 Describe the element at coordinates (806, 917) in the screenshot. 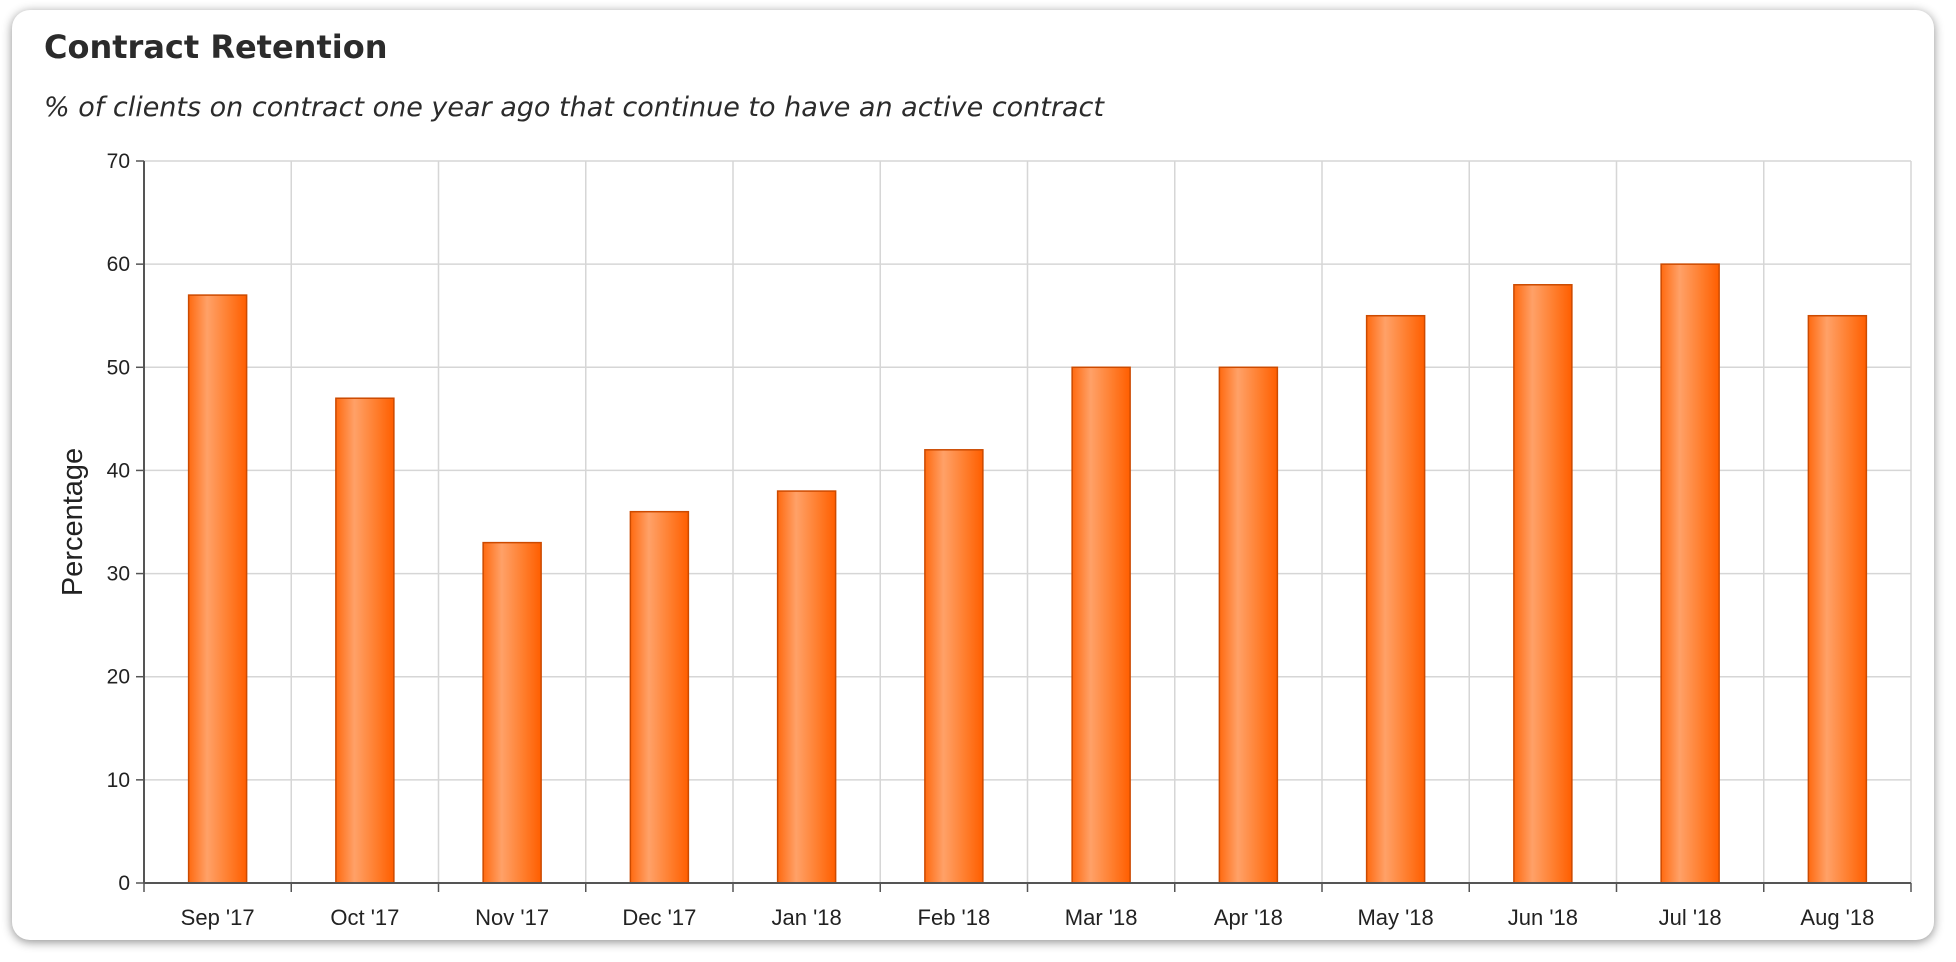

I see `x-tick-label: Jan '18` at that location.